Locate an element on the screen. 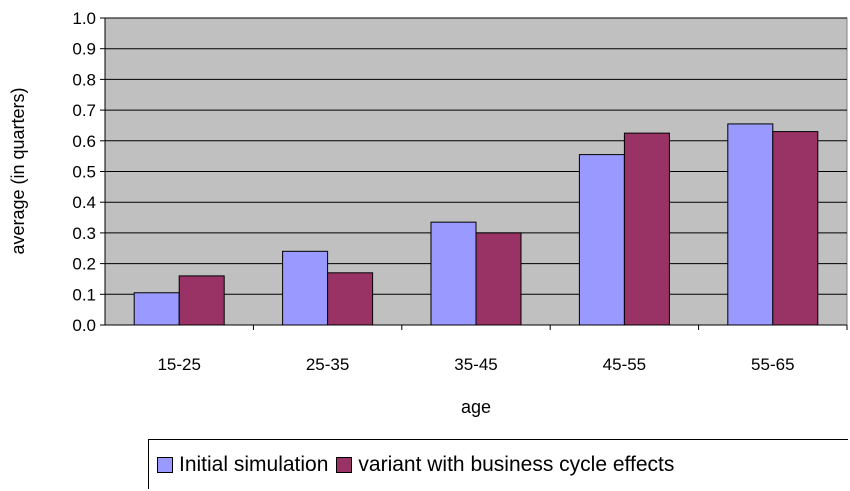  x-ticks: 15-25 25-35 35-45 45-55 55-65 is located at coordinates (502, 349).